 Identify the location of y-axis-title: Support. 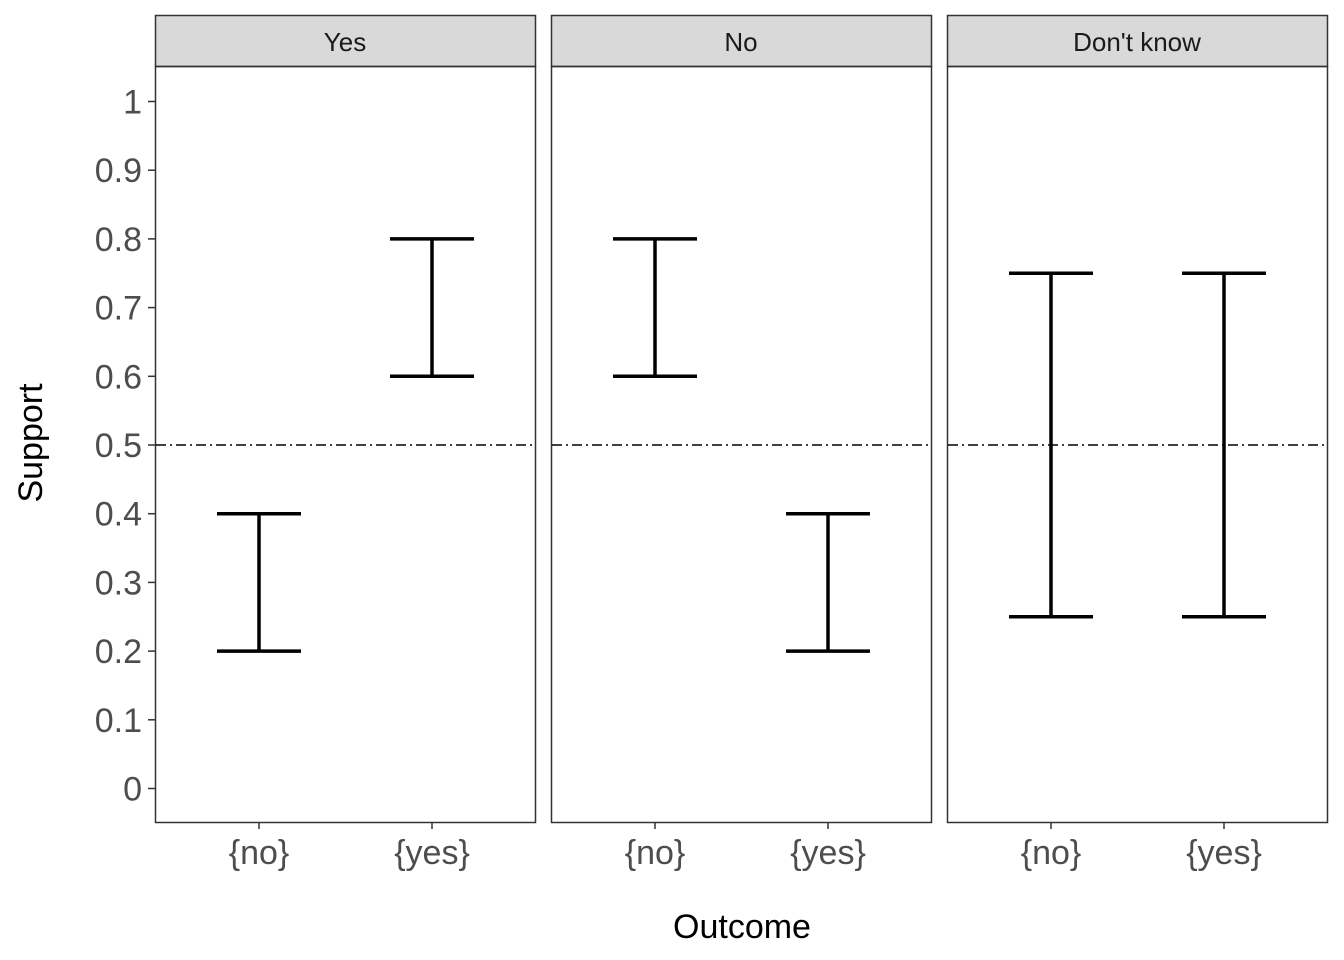
(31, 443).